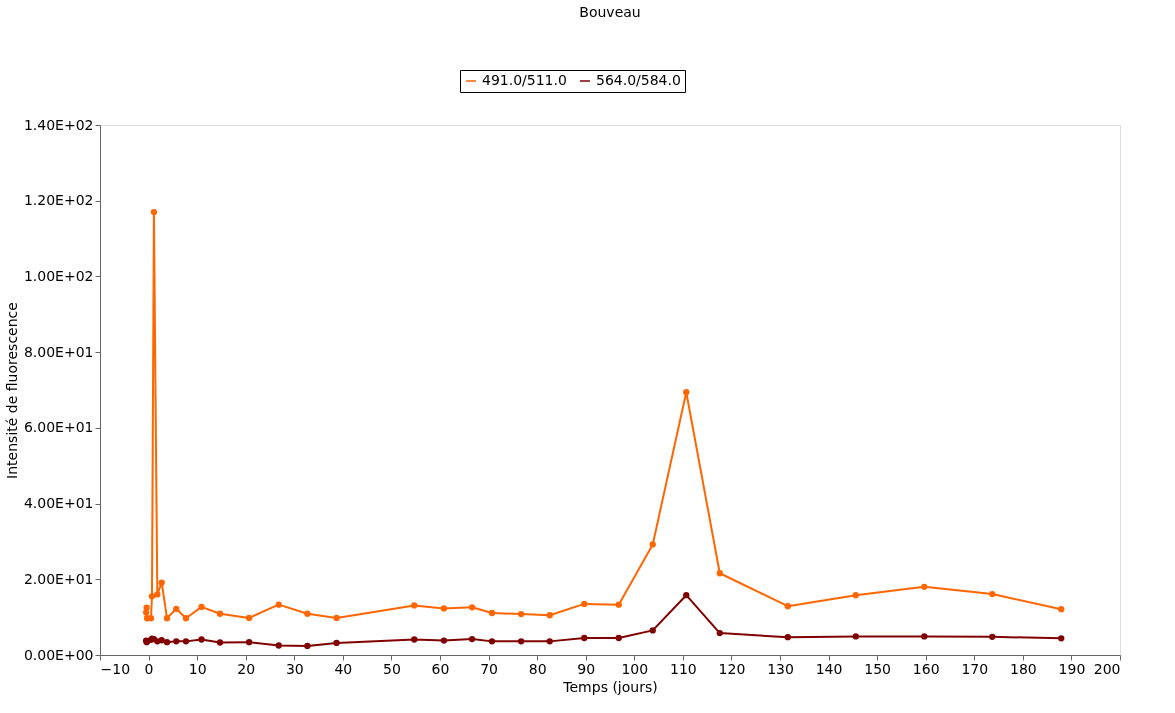 This screenshot has height=713, width=1175. What do you see at coordinates (392, 668) in the screenshot?
I see `x-tick-label: 50` at bounding box center [392, 668].